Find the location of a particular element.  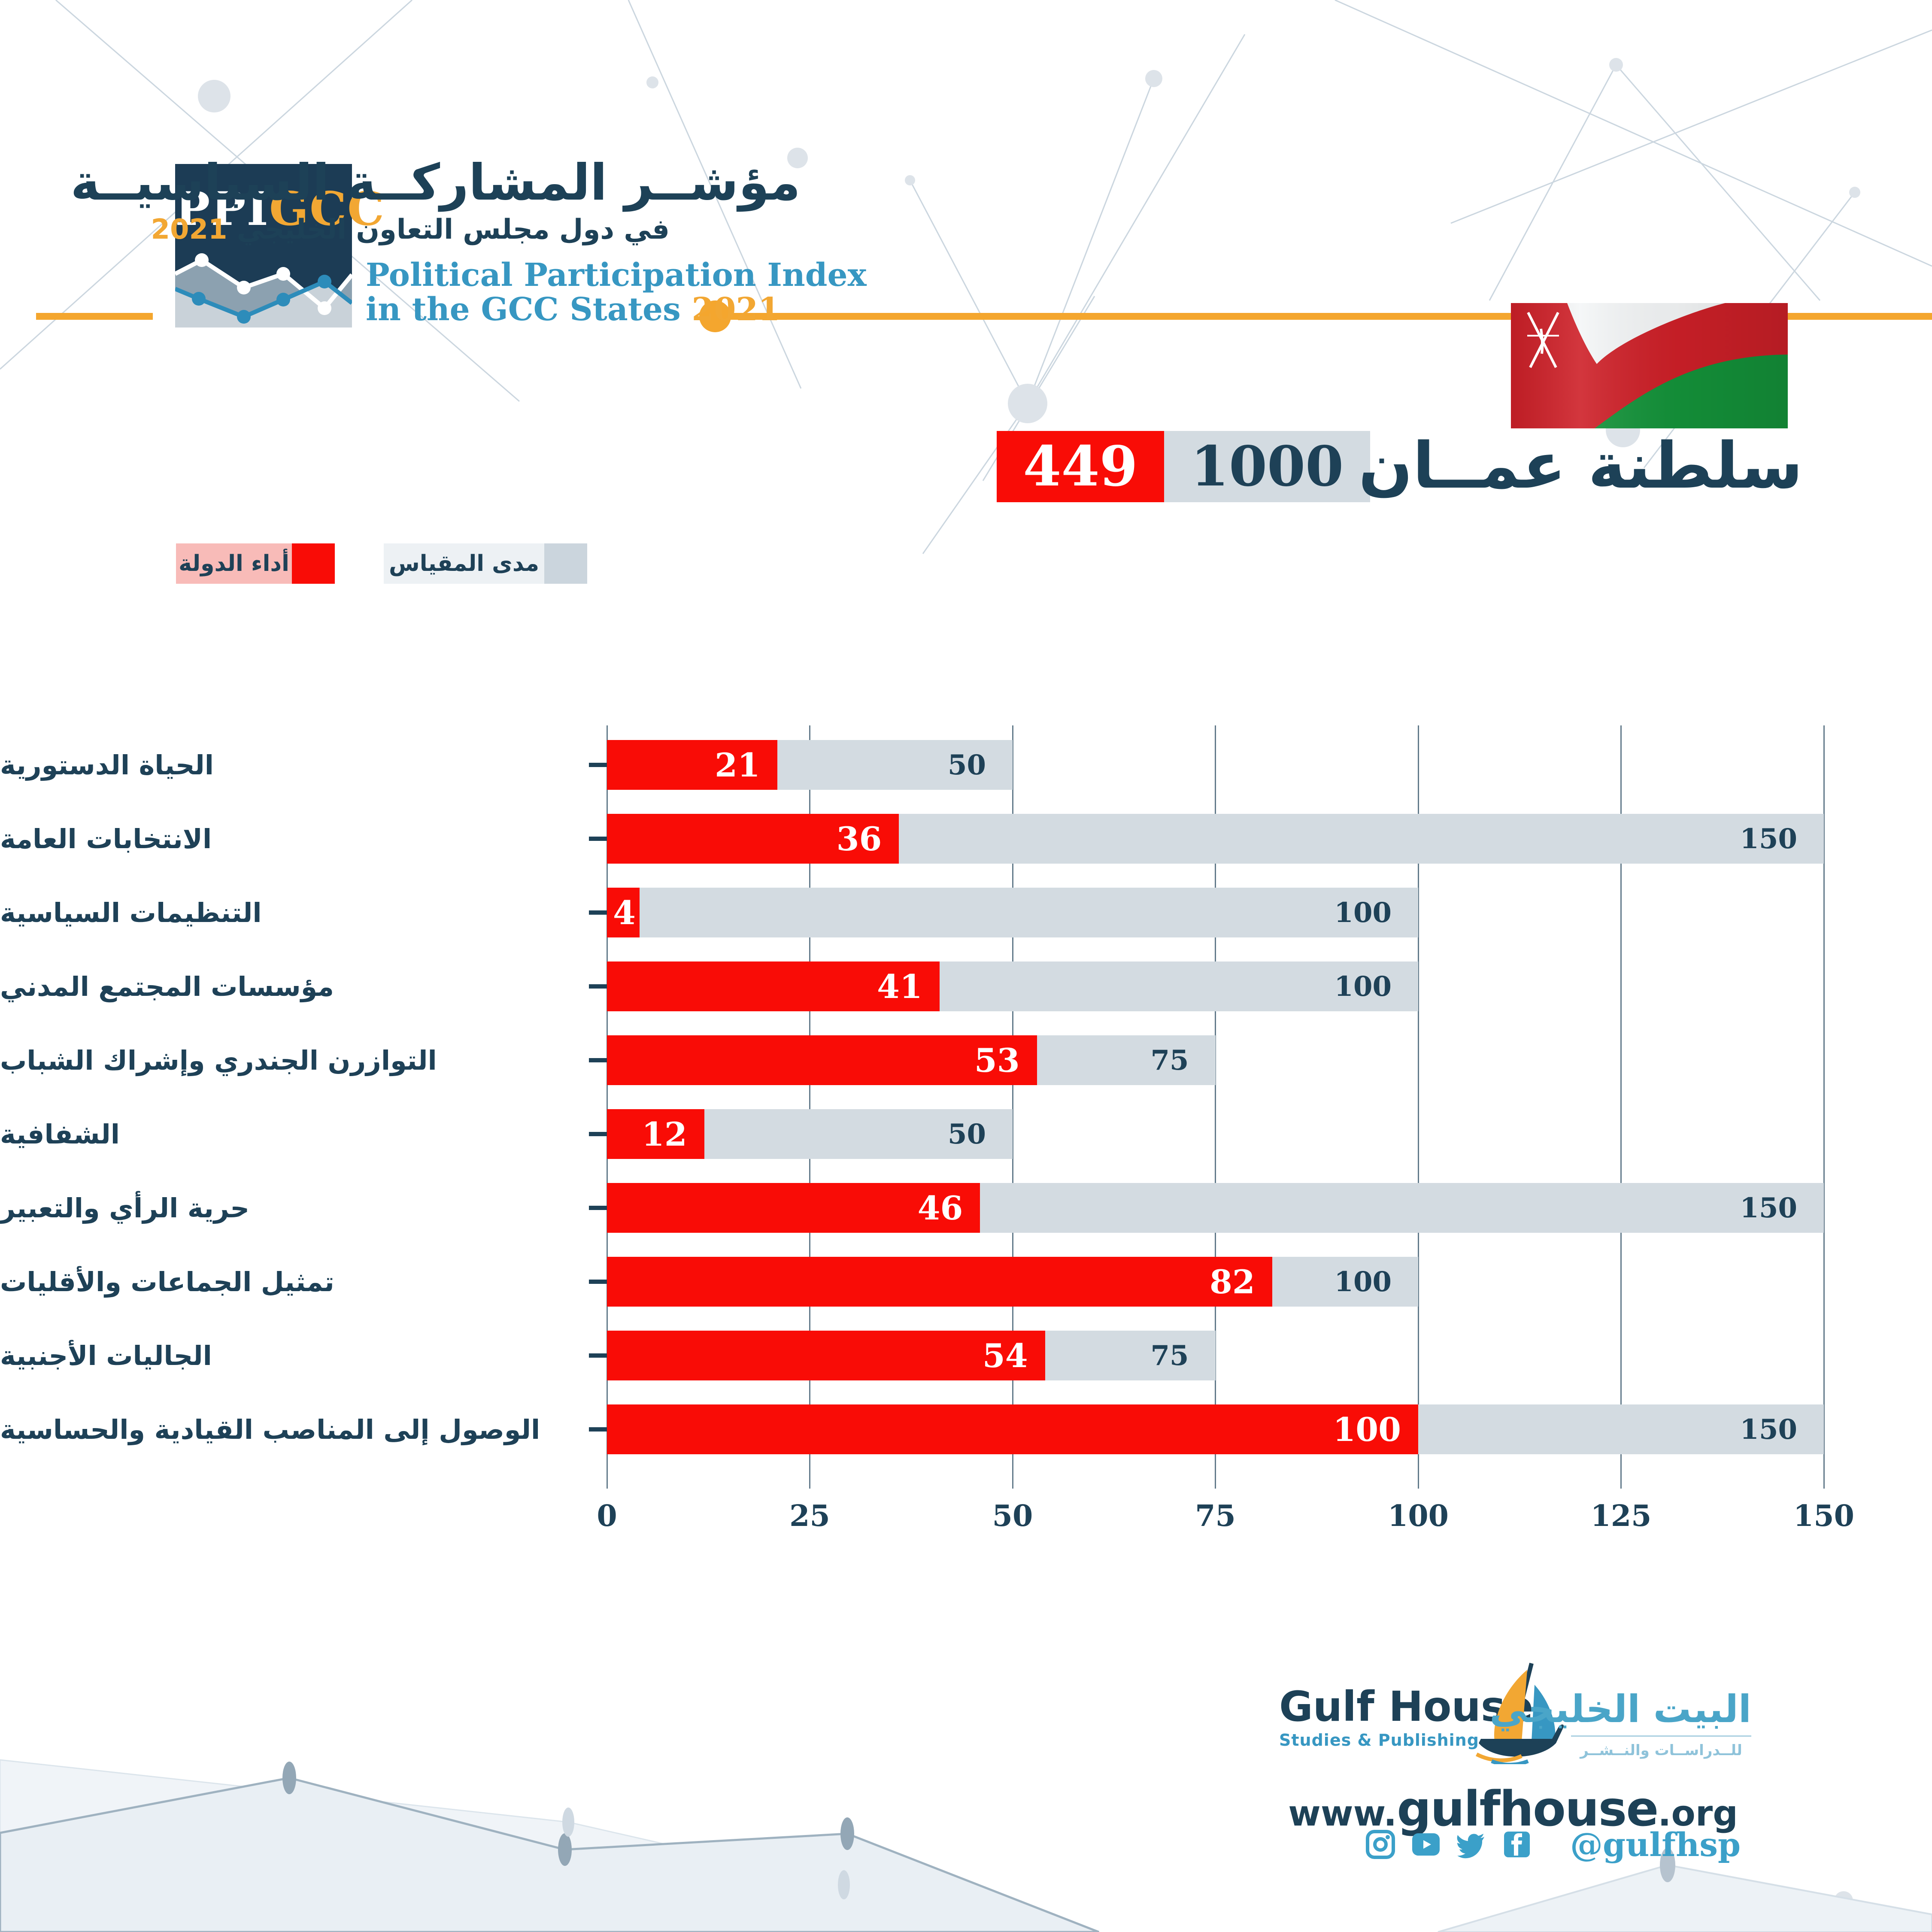

website-url: www.gulfhouse.org is located at coordinates (1513, 1809).